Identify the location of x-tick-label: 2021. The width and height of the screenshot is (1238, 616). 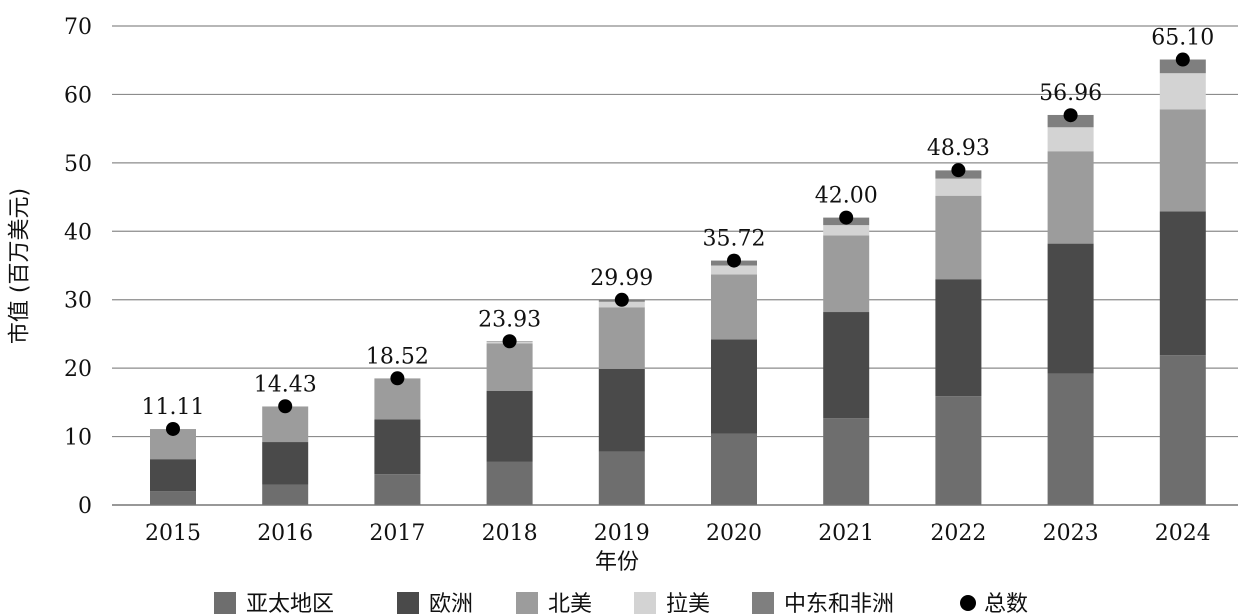
(846, 533).